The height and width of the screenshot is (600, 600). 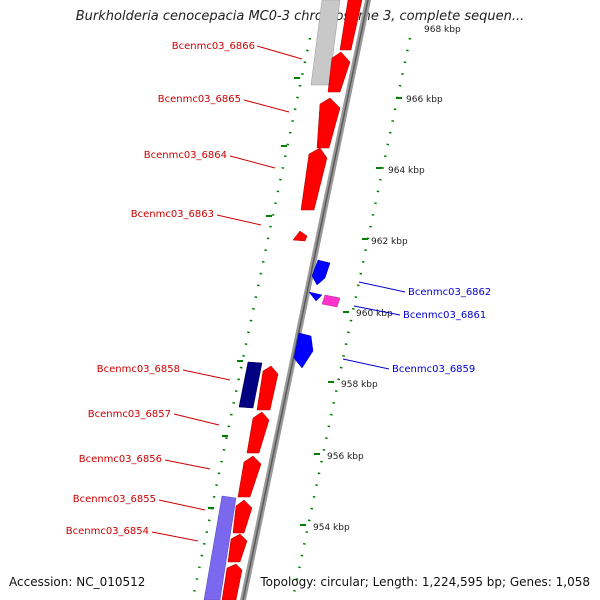 I want to click on gene-label: Bcenmc03_6858, so click(x=138, y=369).